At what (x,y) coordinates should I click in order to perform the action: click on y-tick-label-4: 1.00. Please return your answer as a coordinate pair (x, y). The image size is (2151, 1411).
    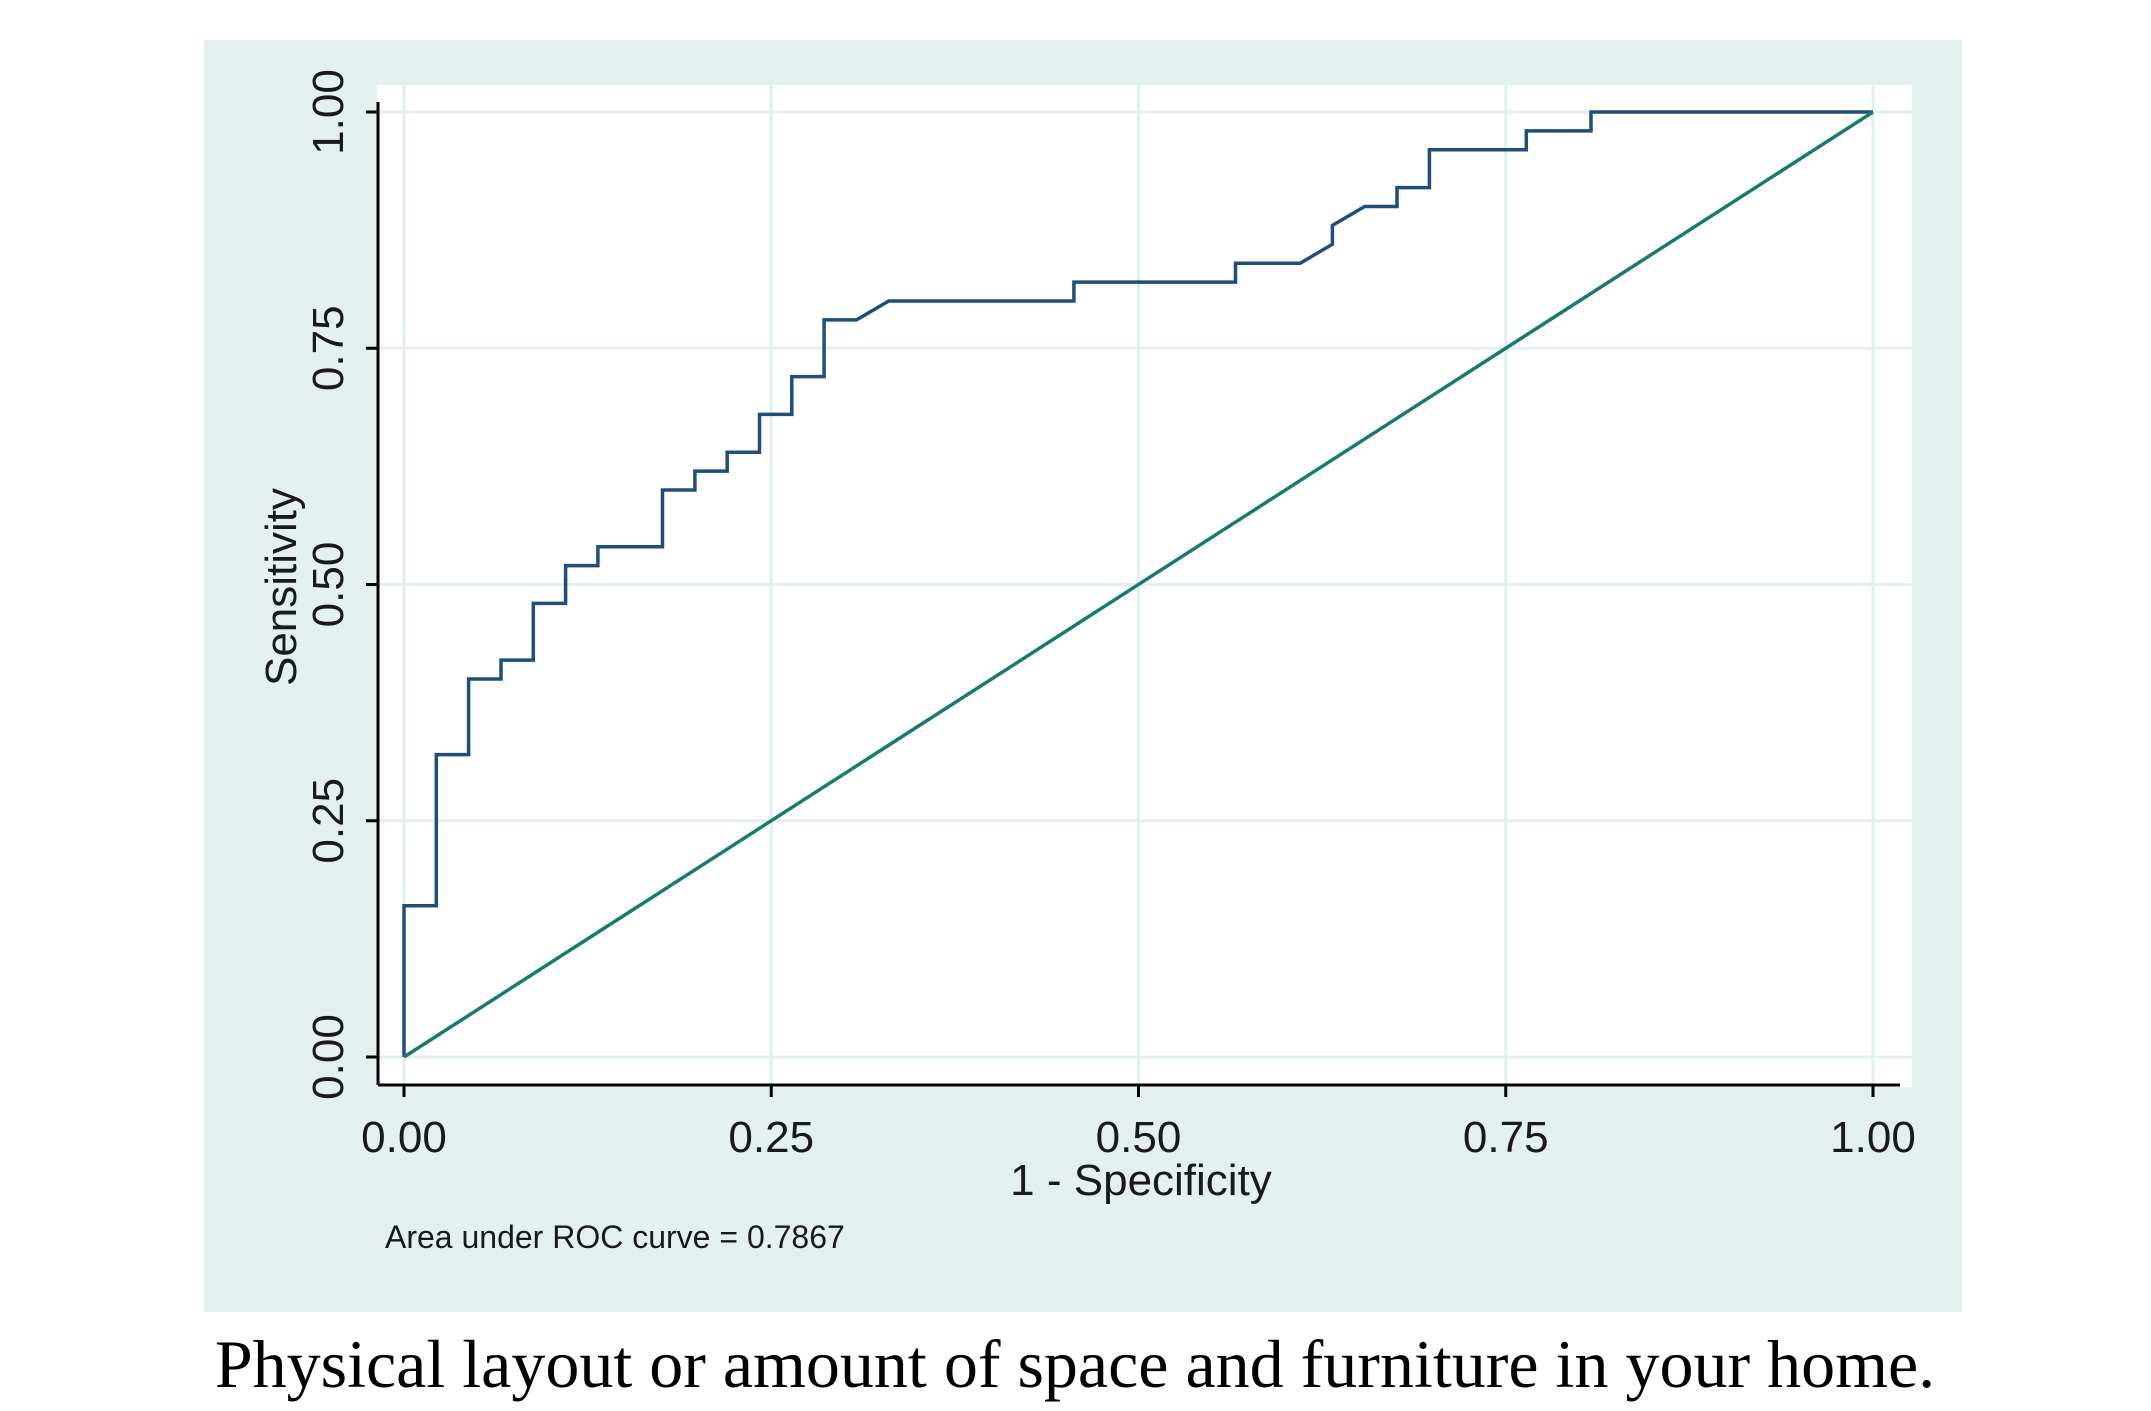
    Looking at the image, I should click on (328, 112).